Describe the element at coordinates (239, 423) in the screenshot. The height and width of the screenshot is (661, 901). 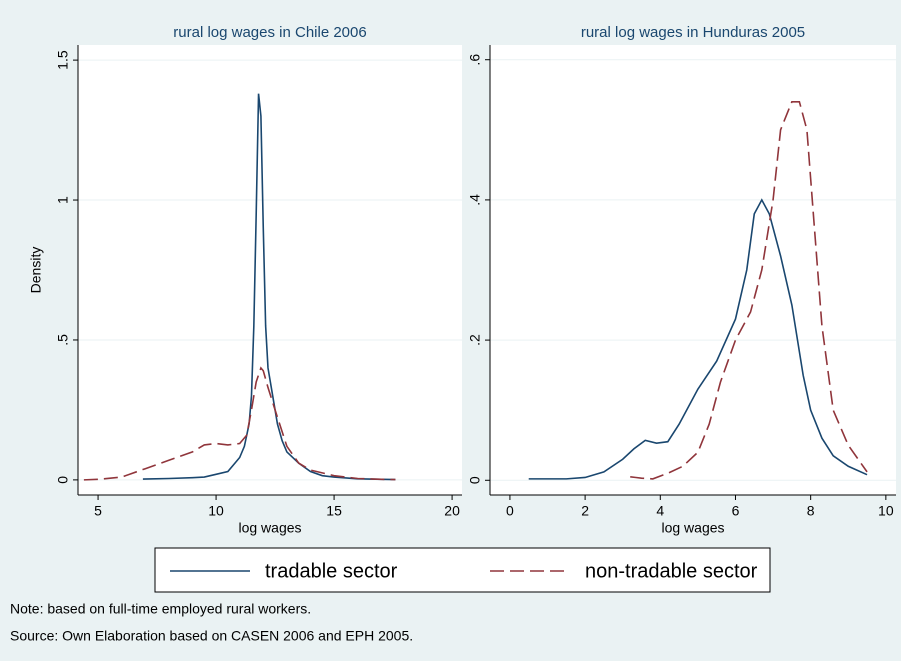
I see `density-line` at that location.